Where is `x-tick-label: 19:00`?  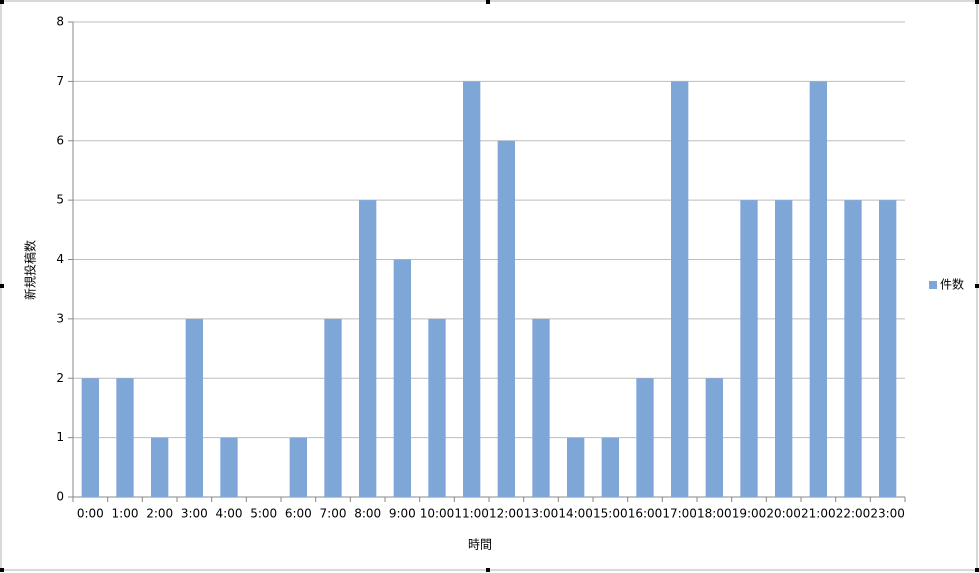 x-tick-label: 19:00 is located at coordinates (749, 514).